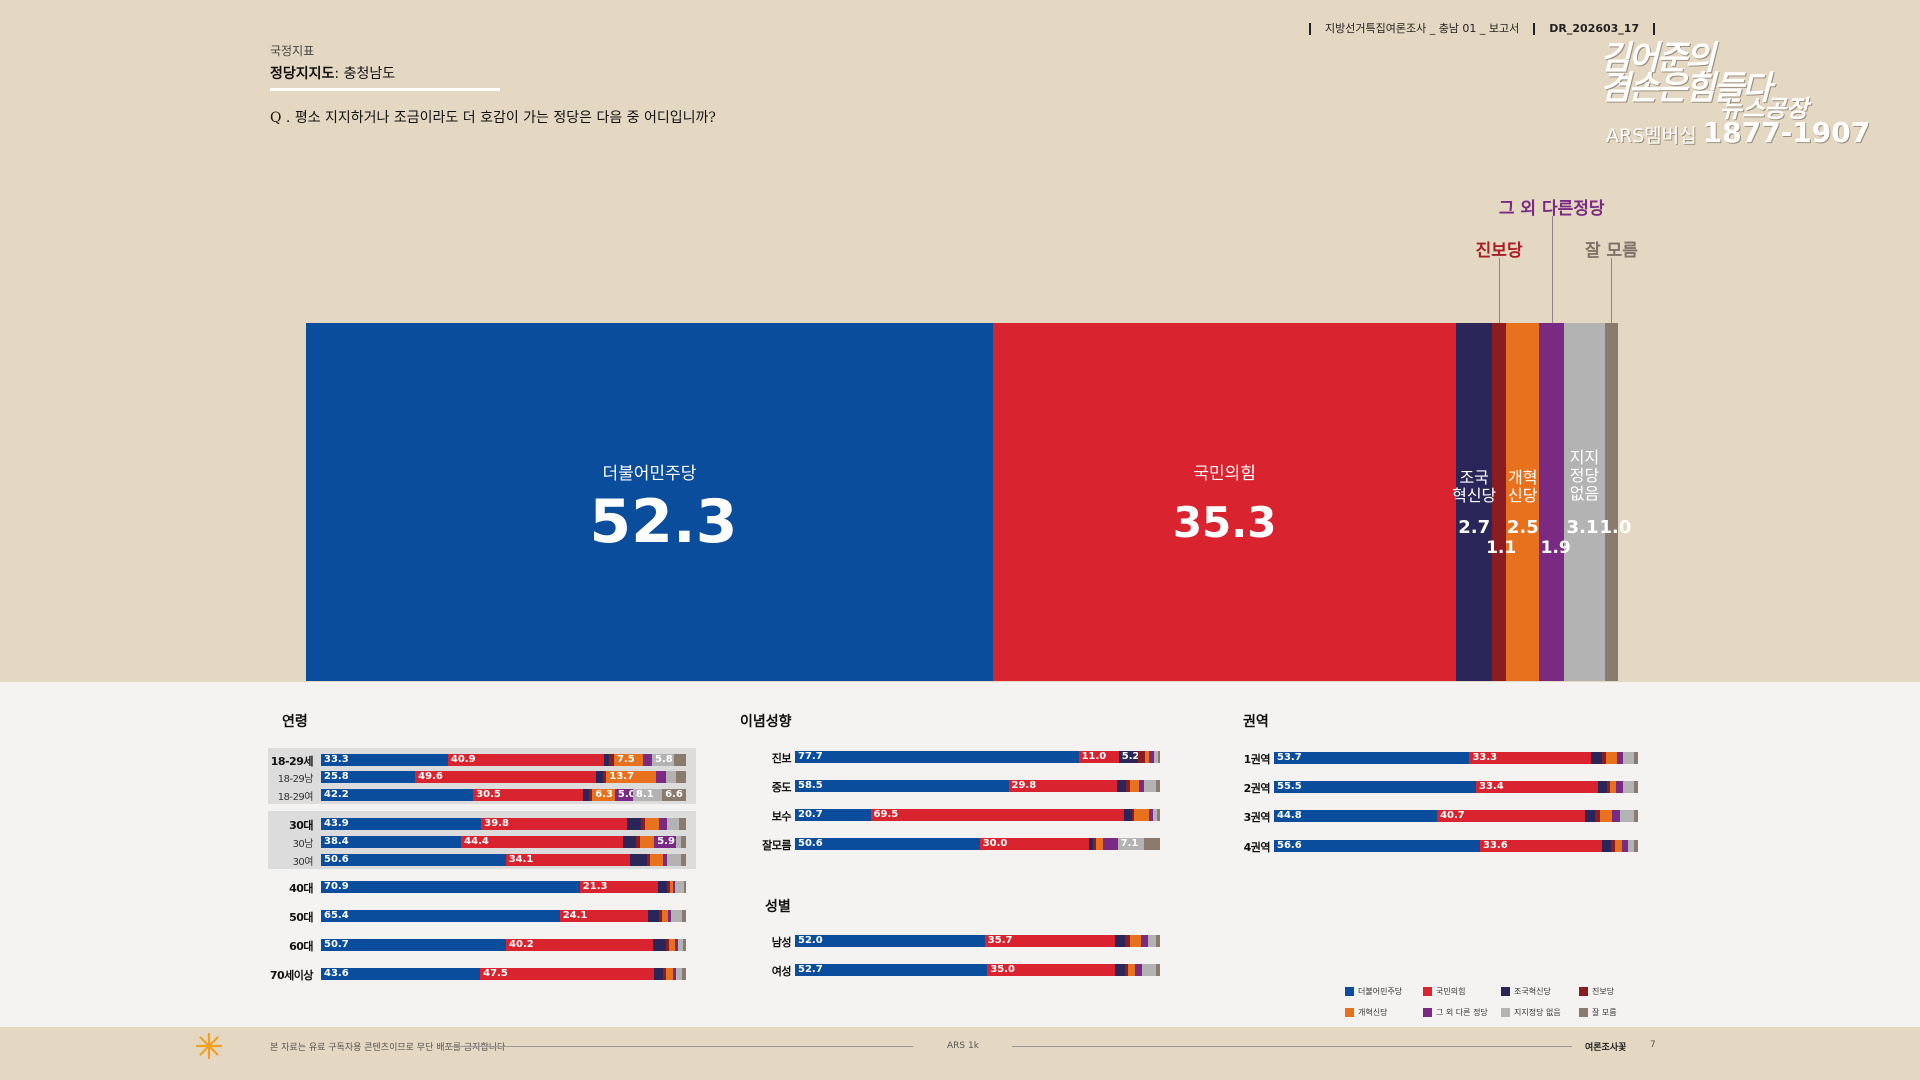  What do you see at coordinates (1310, 29) in the screenshot?
I see `meta-separator` at bounding box center [1310, 29].